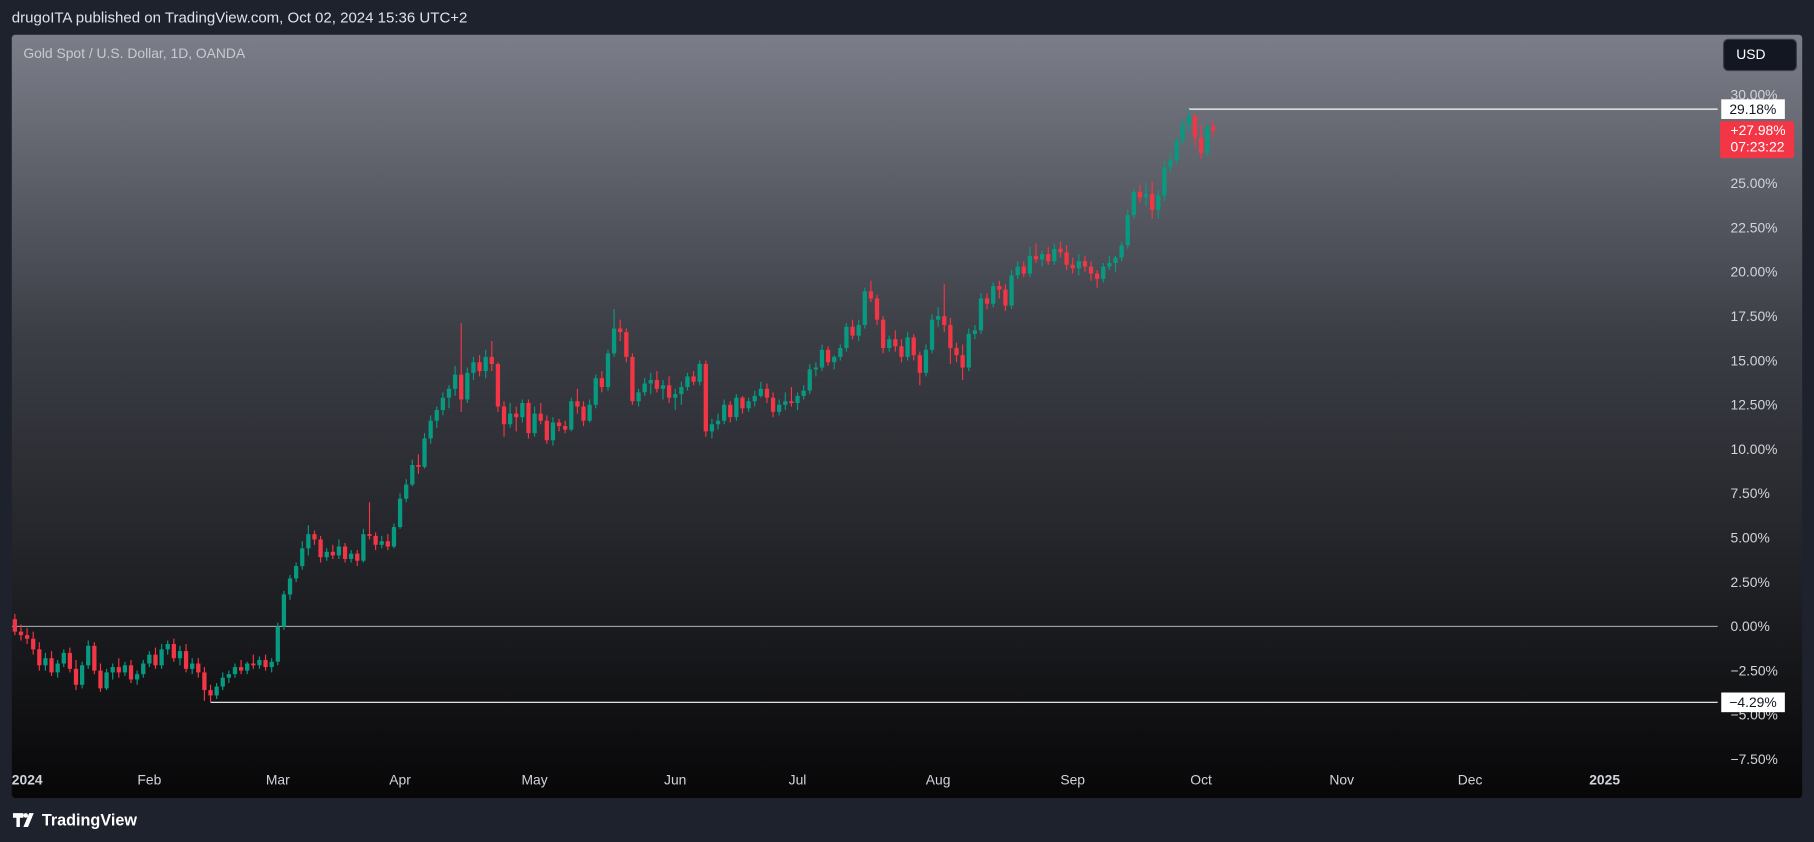 The height and width of the screenshot is (842, 1814). Describe the element at coordinates (1470, 779) in the screenshot. I see `x-tick-label: Dec` at that location.